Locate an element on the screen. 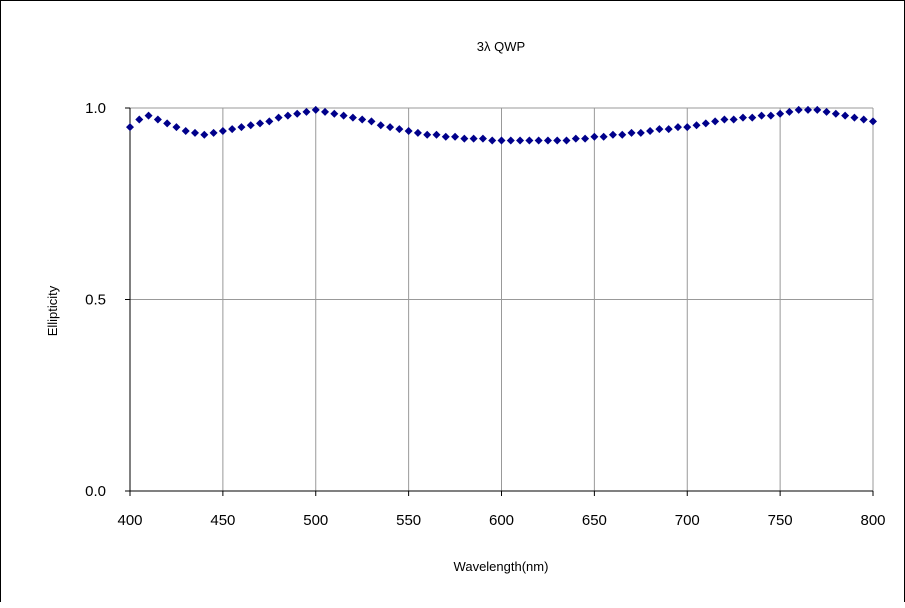 This screenshot has height=608, width=905. x-tick-label: 550 is located at coordinates (408, 520).